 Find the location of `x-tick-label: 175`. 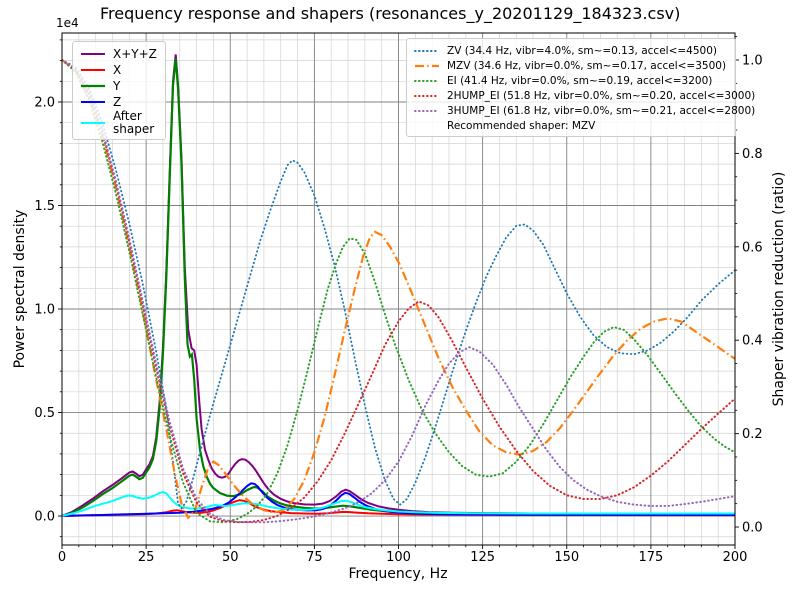

x-tick-label: 175 is located at coordinates (650, 557).